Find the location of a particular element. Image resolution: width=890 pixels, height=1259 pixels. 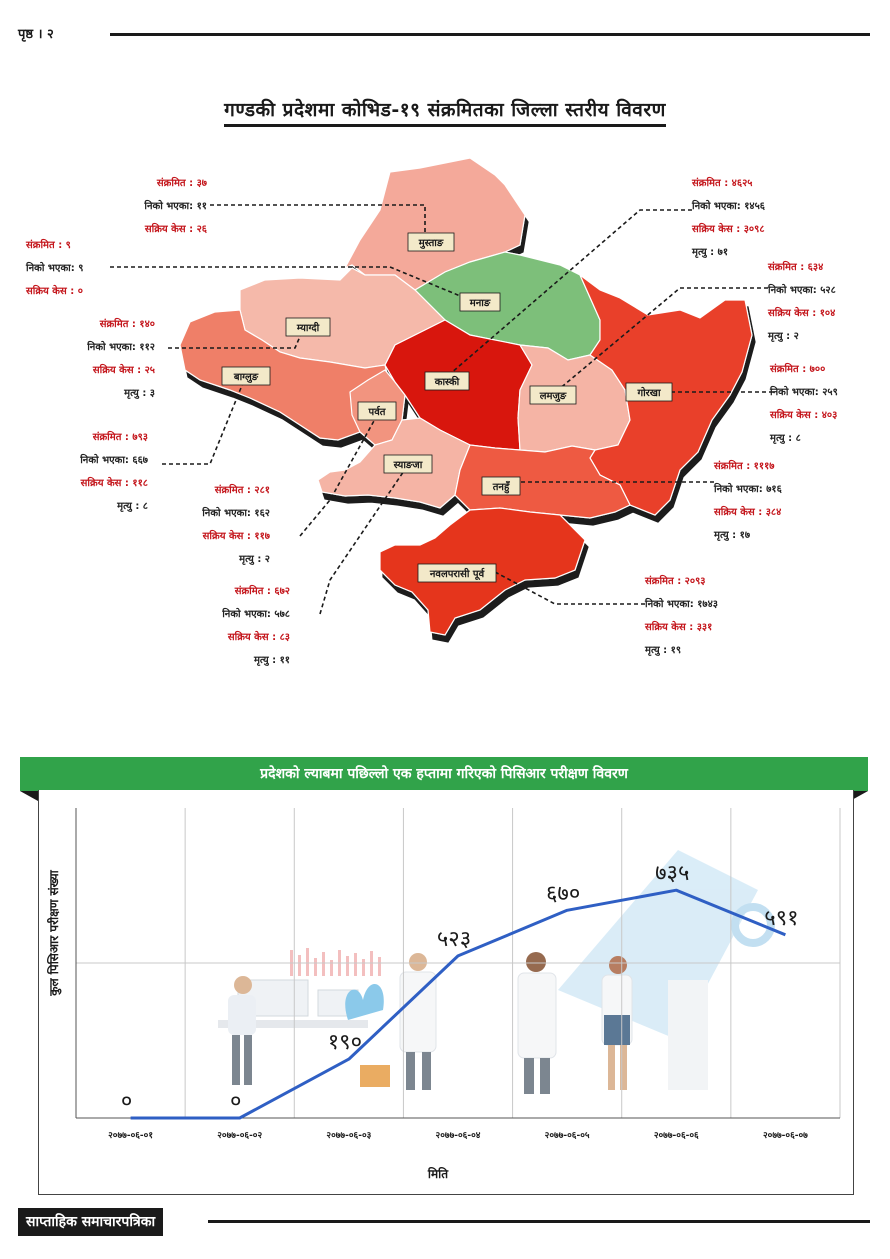

label-lamjung: लमजुङ is located at coordinates (553, 395).